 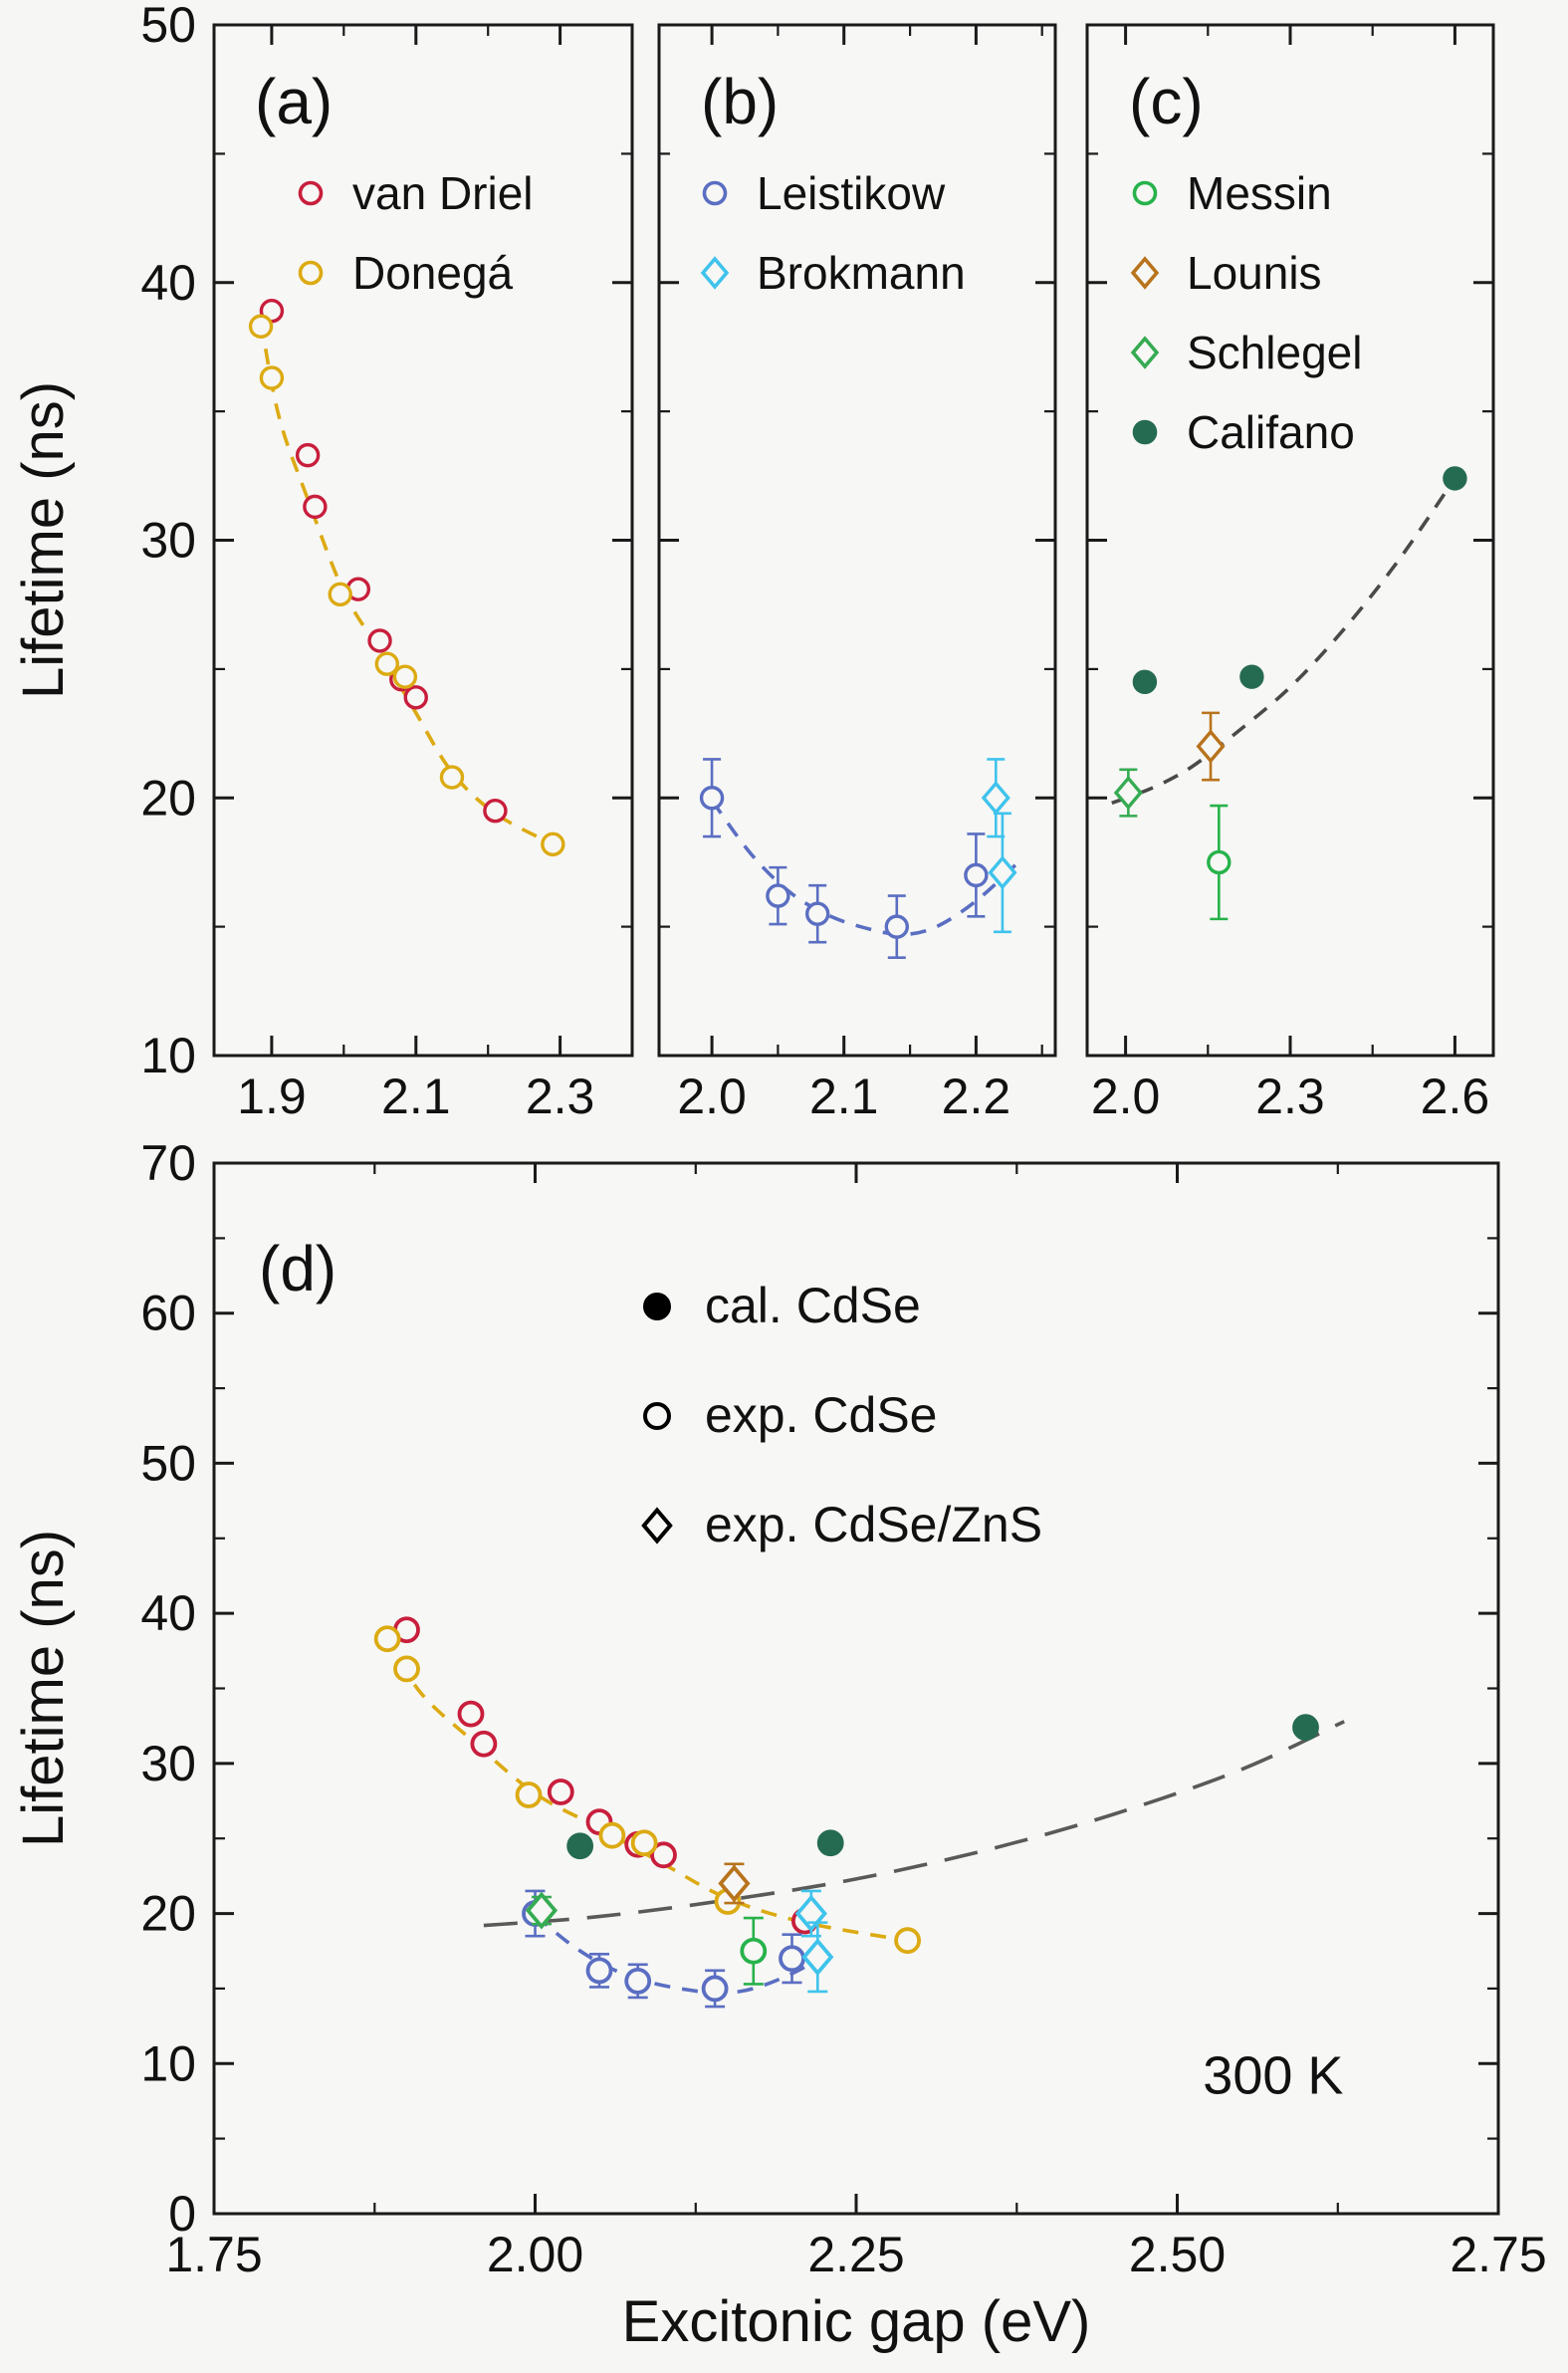 I want to click on legend-label-van-driel: van Driel, so click(x=443, y=193).